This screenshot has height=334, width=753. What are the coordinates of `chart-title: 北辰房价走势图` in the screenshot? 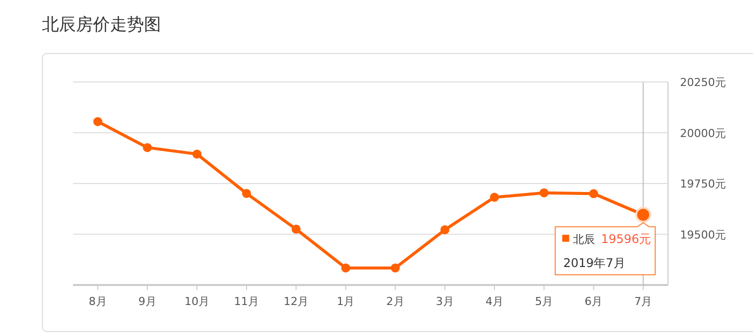 It's located at (101, 25).